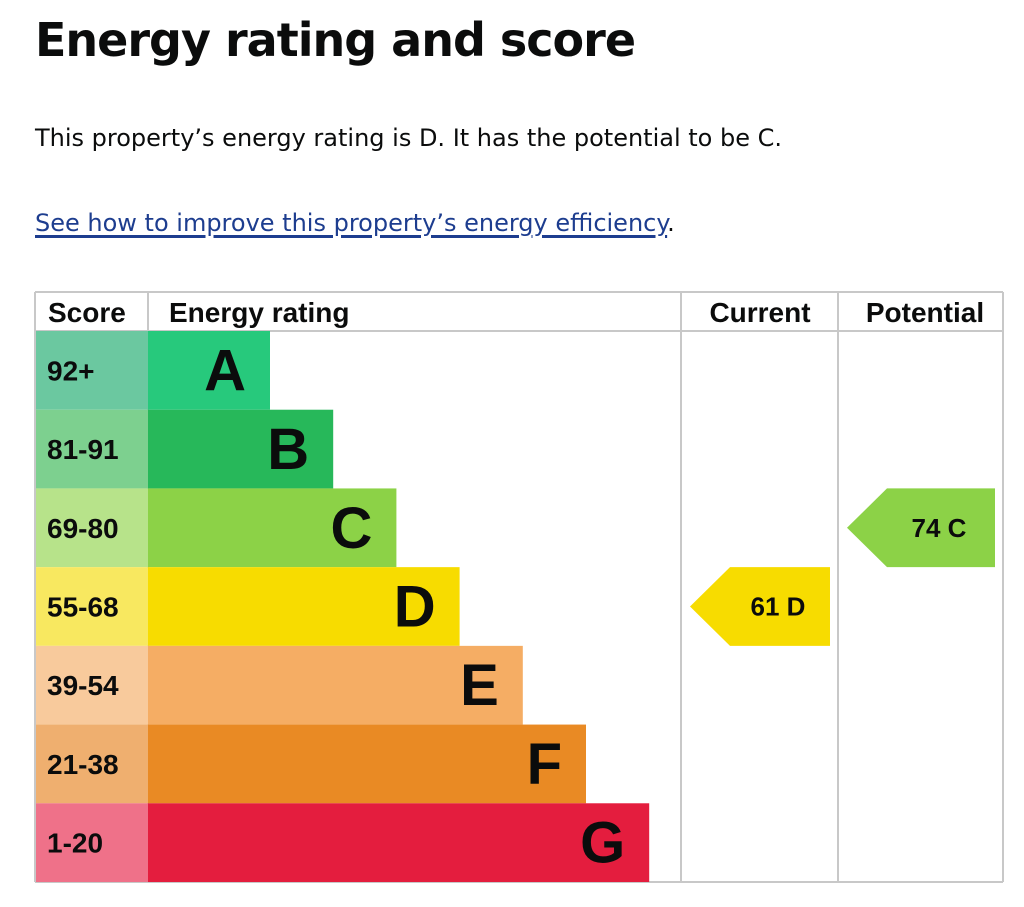 The image size is (1024, 907). Describe the element at coordinates (83, 449) in the screenshot. I see `band-score-b: 81-91` at that location.